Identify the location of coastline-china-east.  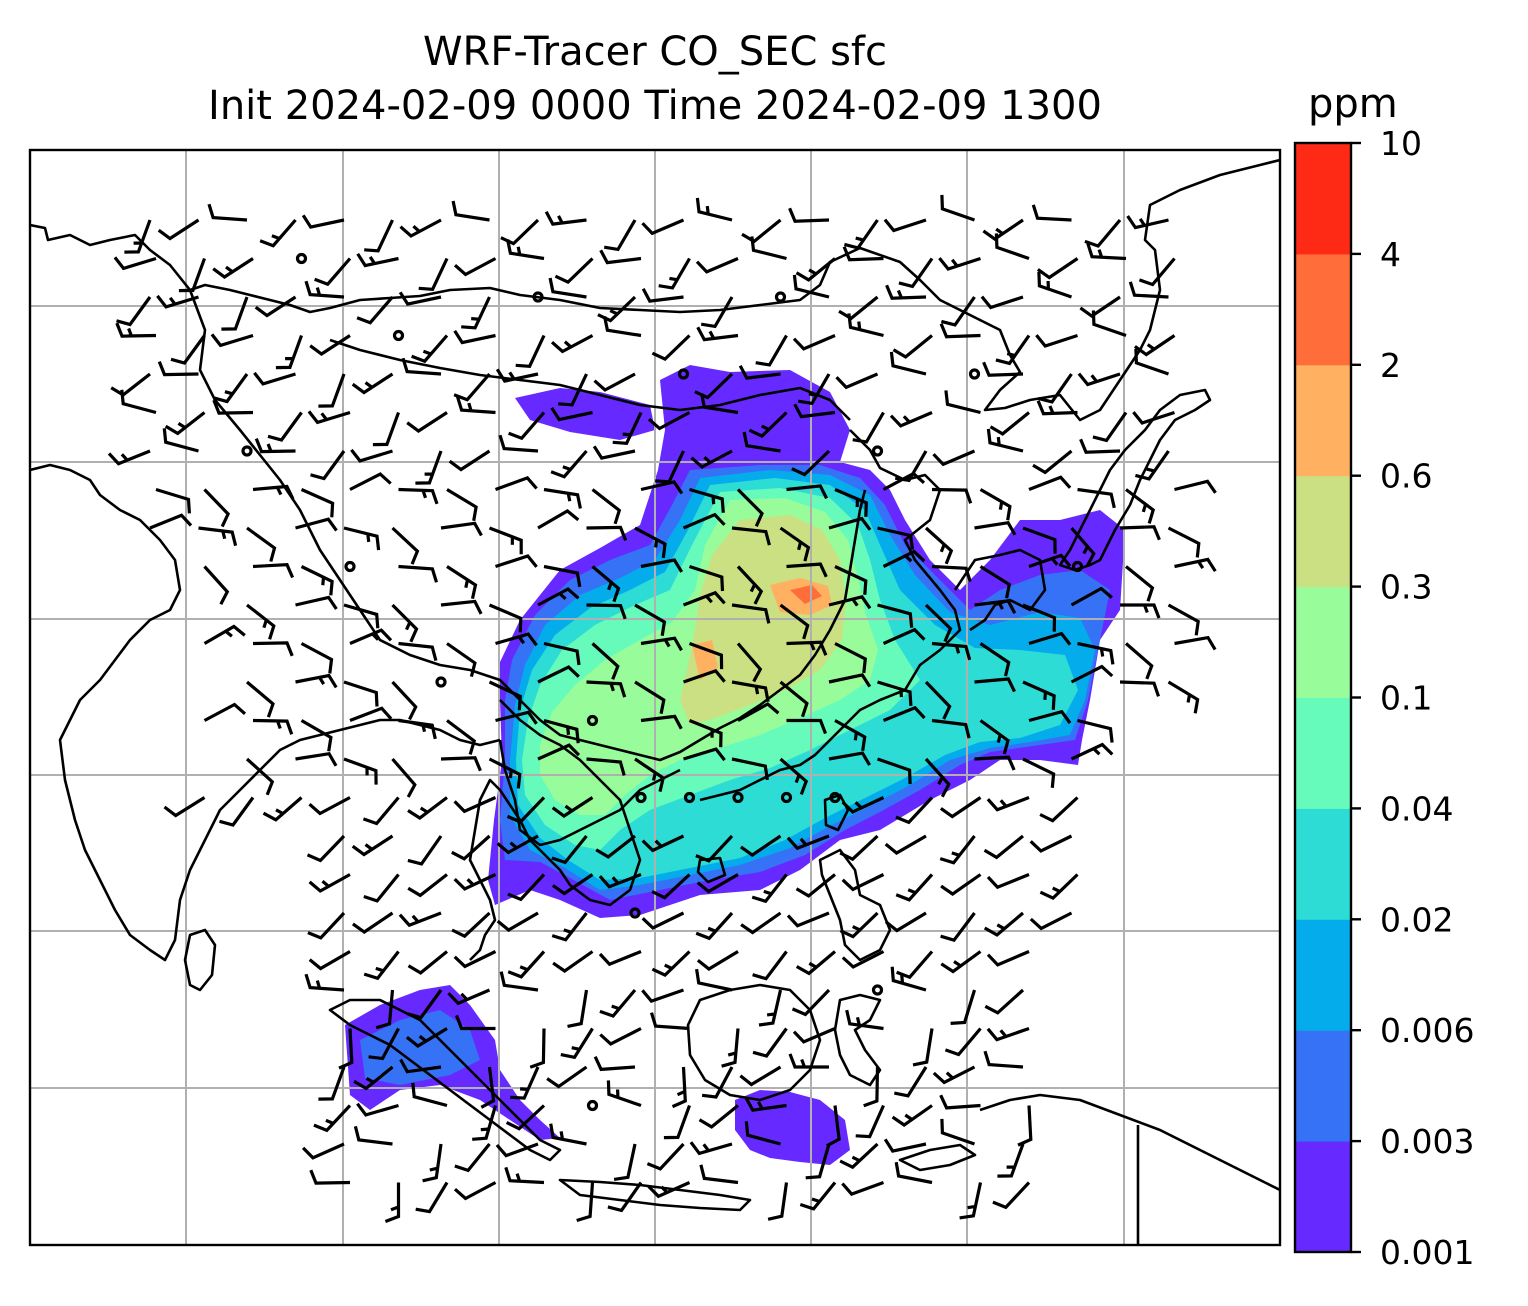
(830, 615).